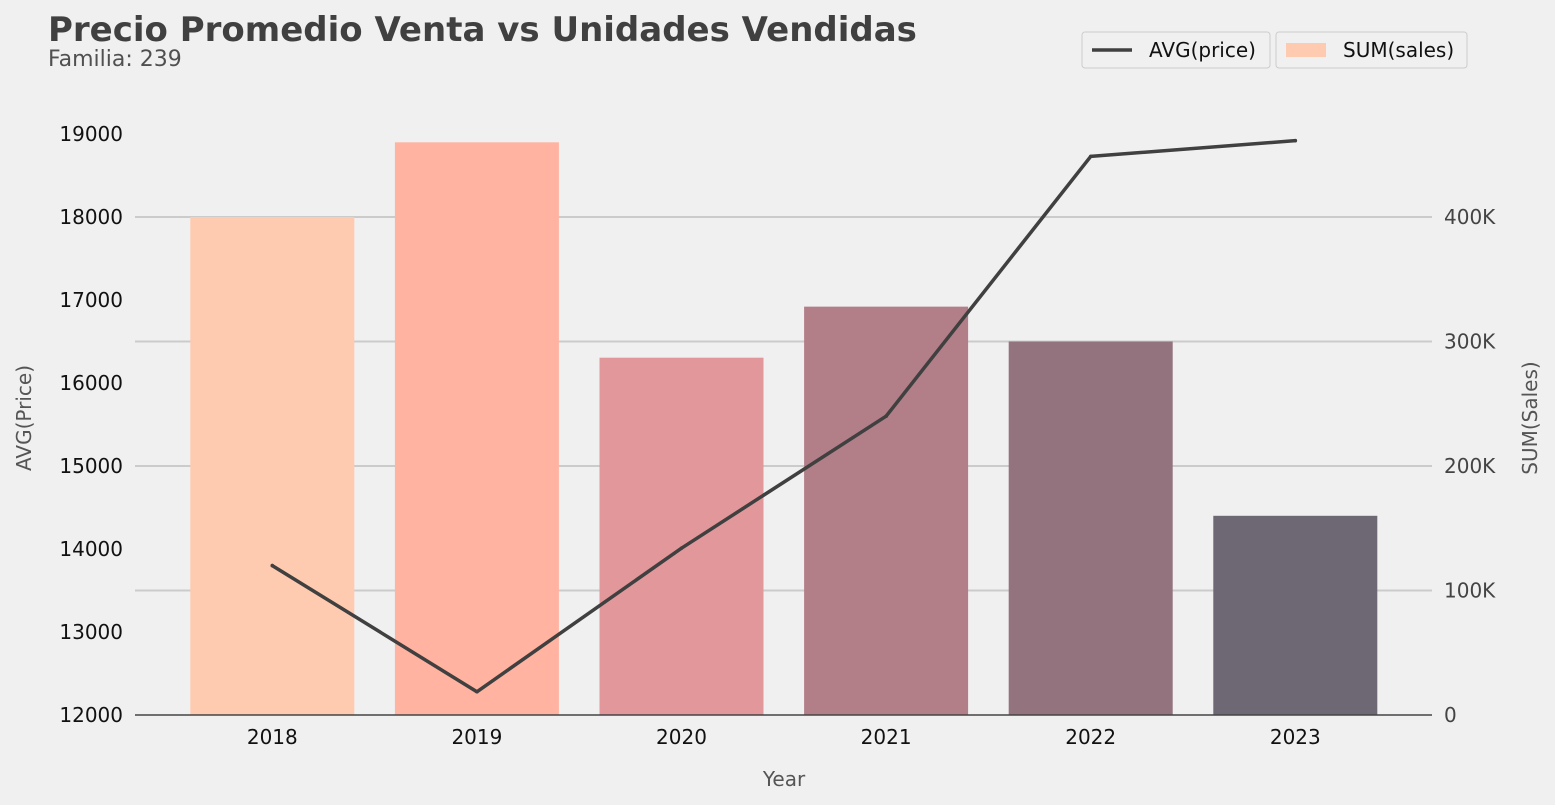 The width and height of the screenshot is (1555, 805). Describe the element at coordinates (272, 466) in the screenshot. I see `bar-2018` at that location.